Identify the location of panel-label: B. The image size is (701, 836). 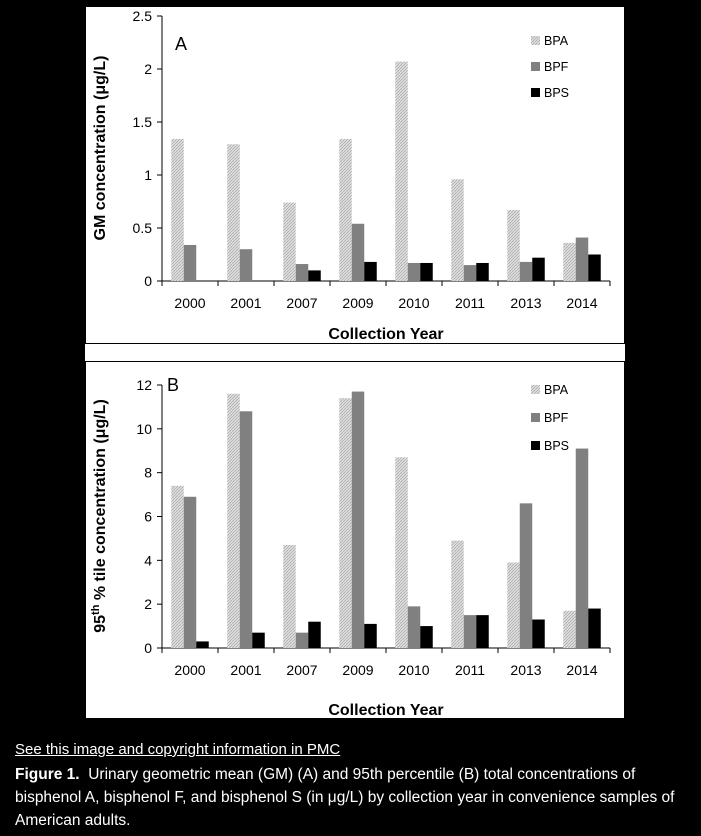
(173, 385).